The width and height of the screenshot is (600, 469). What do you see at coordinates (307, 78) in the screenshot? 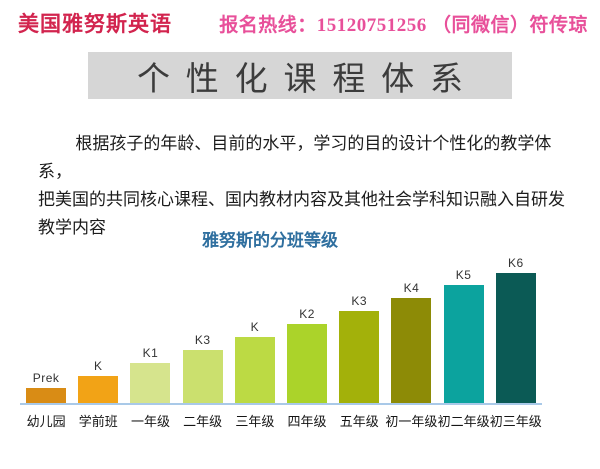
I see `banner-title: 个性化课程体系` at bounding box center [307, 78].